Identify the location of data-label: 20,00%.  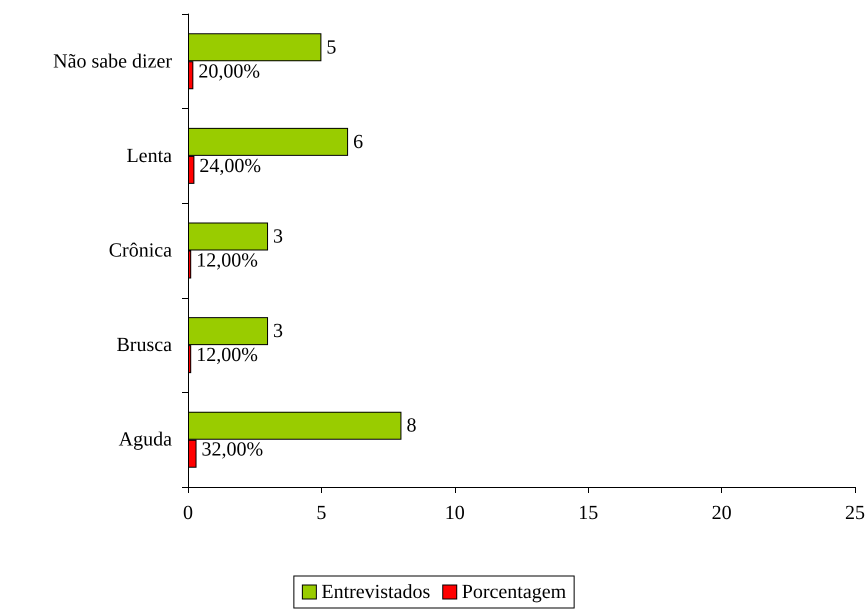
(229, 71).